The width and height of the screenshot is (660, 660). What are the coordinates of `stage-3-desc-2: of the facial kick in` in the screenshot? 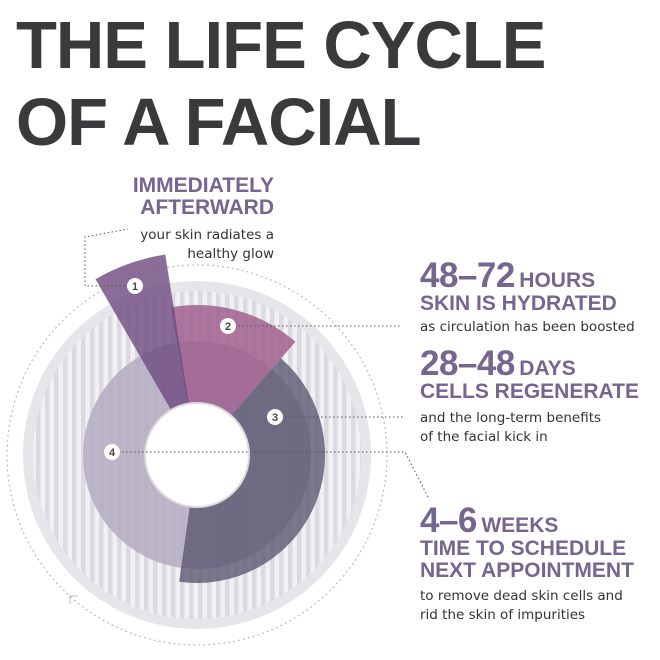 It's located at (484, 437).